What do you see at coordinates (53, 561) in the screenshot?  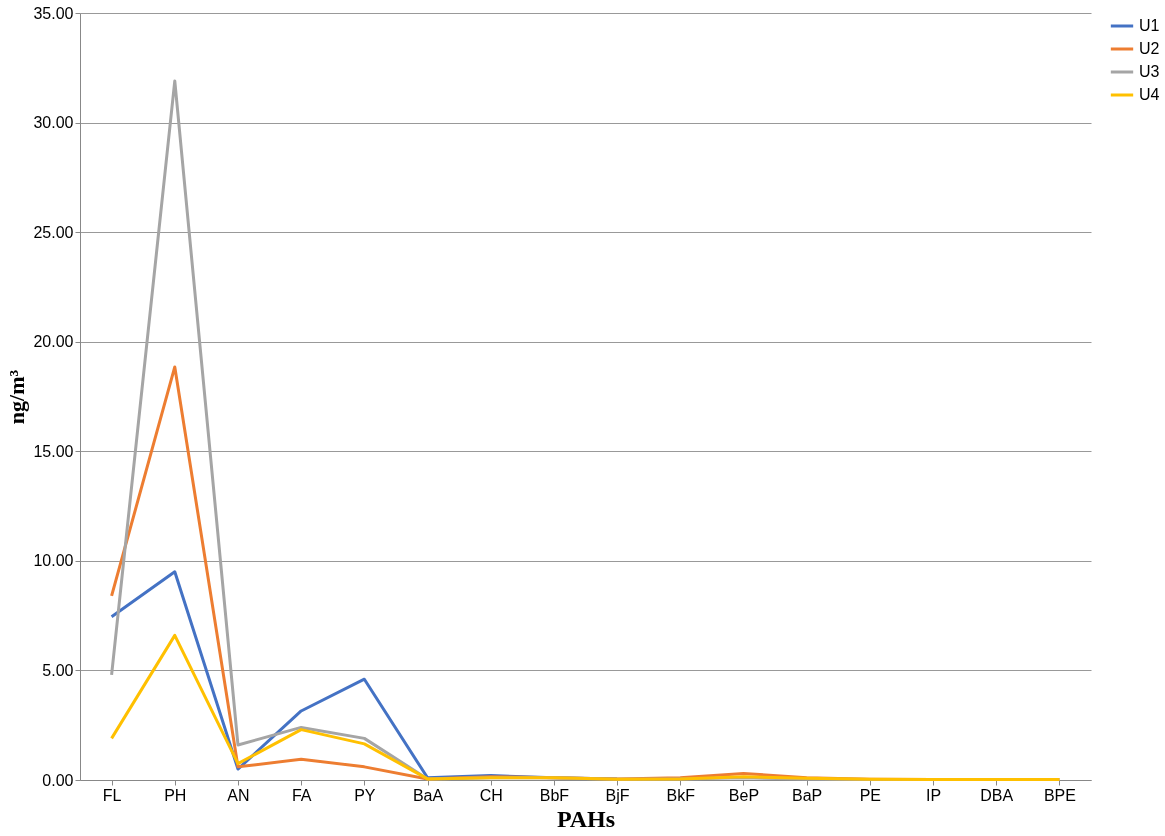 I see `y-tick-label: 10.00` at bounding box center [53, 561].